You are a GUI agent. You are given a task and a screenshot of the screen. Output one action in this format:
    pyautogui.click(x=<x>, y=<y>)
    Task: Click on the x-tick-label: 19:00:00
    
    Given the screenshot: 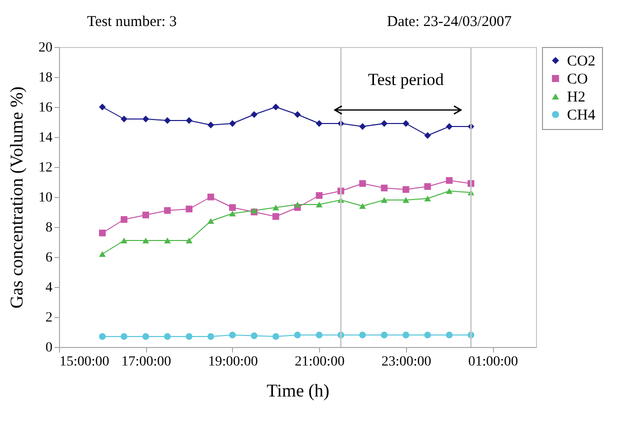 What is the action you would take?
    pyautogui.click(x=233, y=362)
    